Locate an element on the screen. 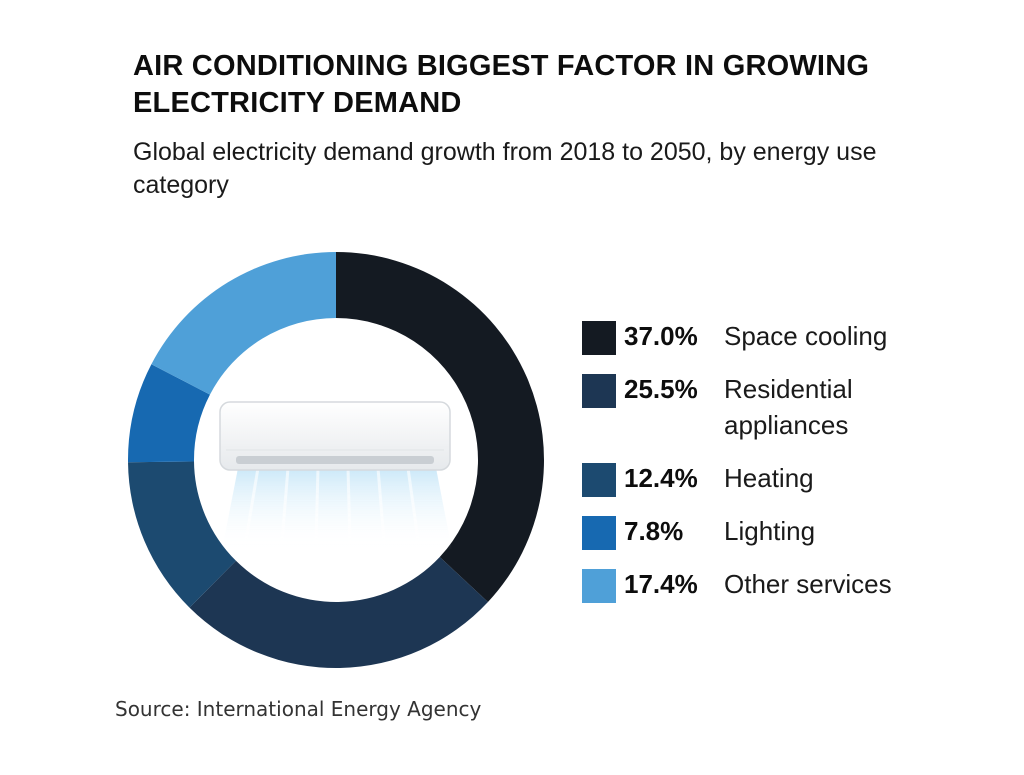 This screenshot has width=1024, height=775. source-note: Source: International Energy Agency is located at coordinates (298, 709).